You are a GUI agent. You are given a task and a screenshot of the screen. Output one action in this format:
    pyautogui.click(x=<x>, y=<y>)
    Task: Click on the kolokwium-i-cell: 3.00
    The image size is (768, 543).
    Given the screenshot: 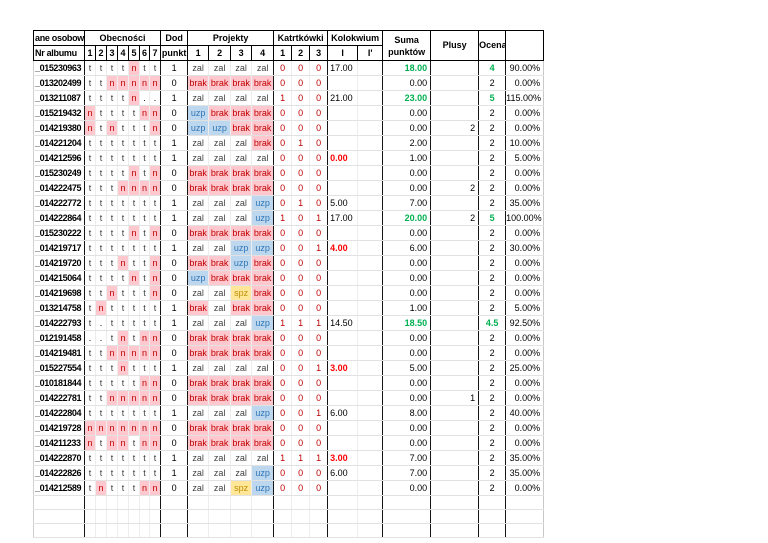 What is the action you would take?
    pyautogui.click(x=343, y=368)
    